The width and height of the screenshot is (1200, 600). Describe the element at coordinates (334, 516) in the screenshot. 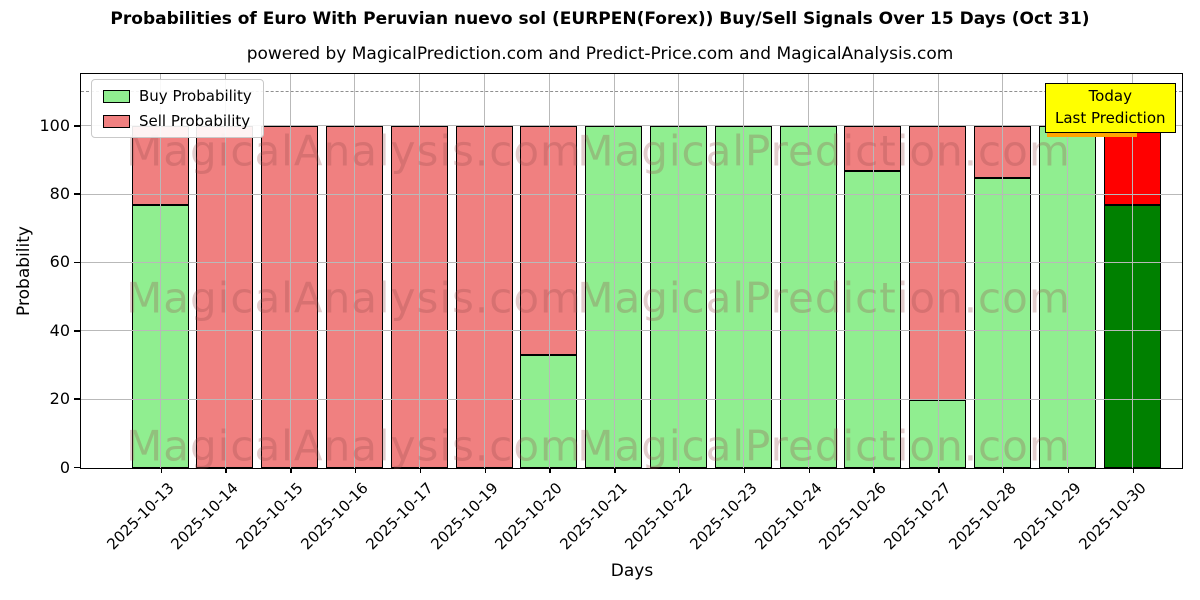

I see `xtick-label: 2025-10-16` at that location.